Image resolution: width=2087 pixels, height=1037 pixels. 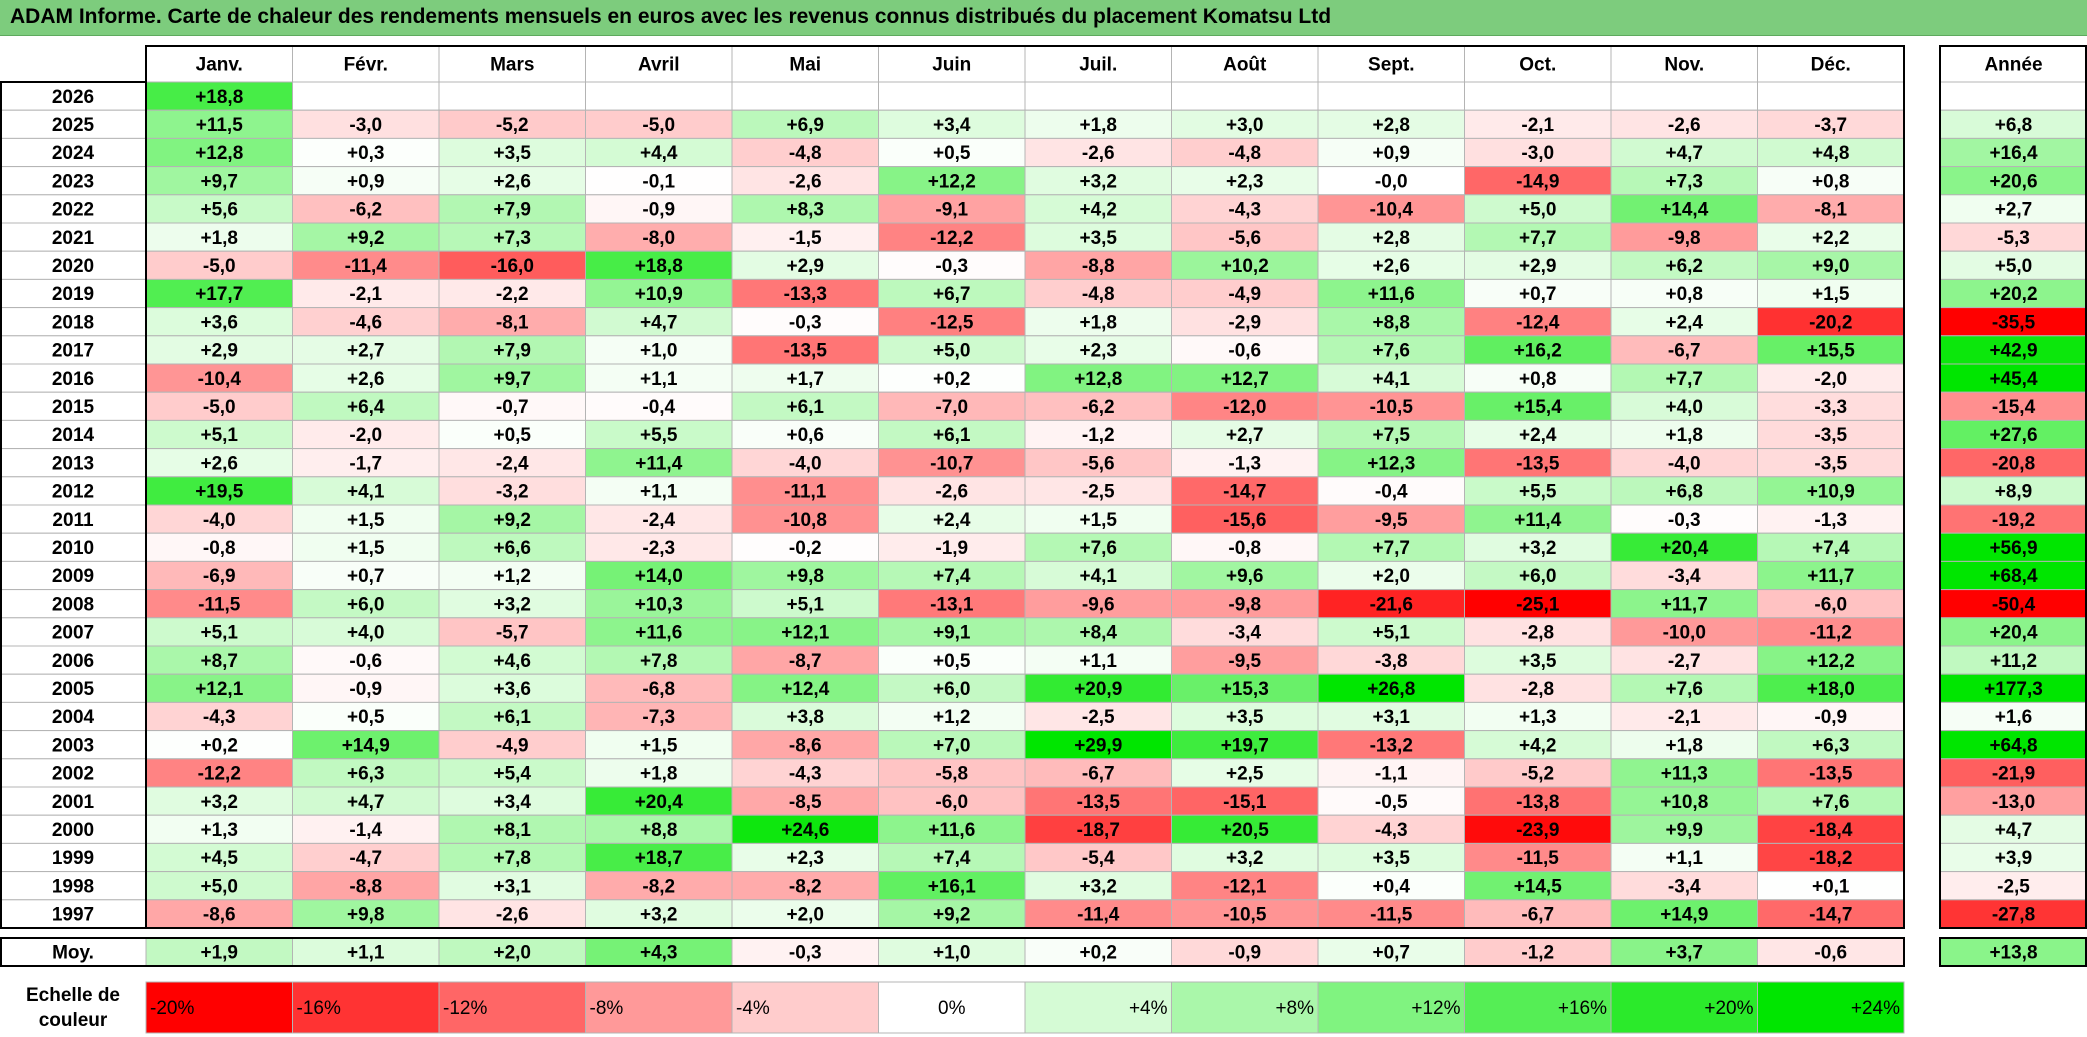 I want to click on annual-value: +177,3, so click(x=2013, y=689).